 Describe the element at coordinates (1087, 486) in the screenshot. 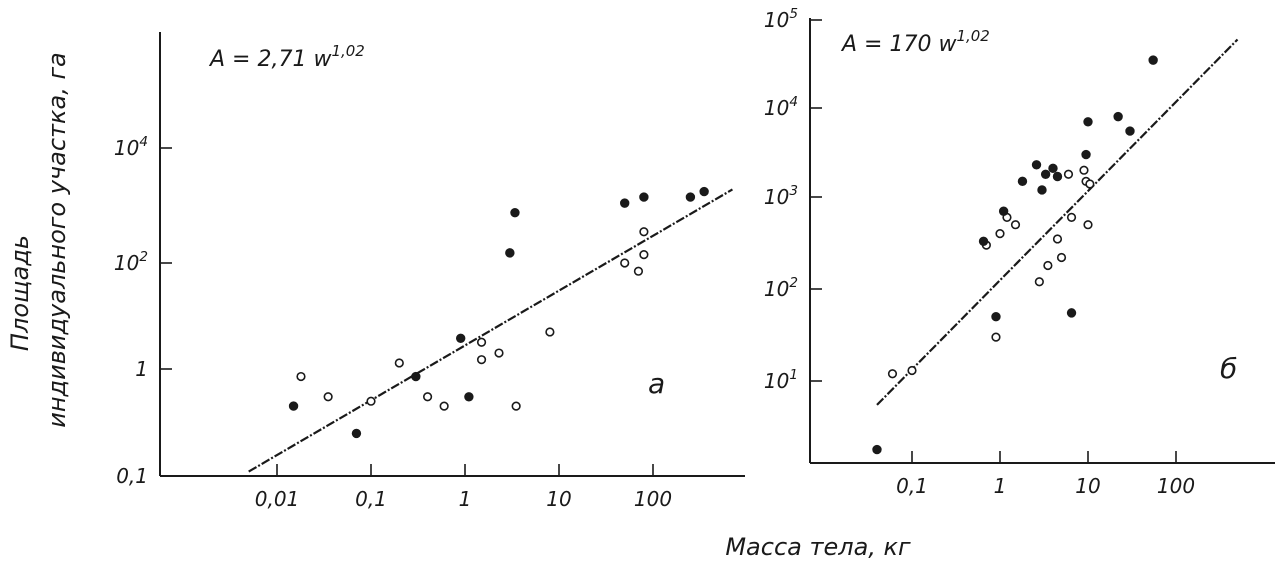

I see `panel-b-x-tick-label: 10` at that location.